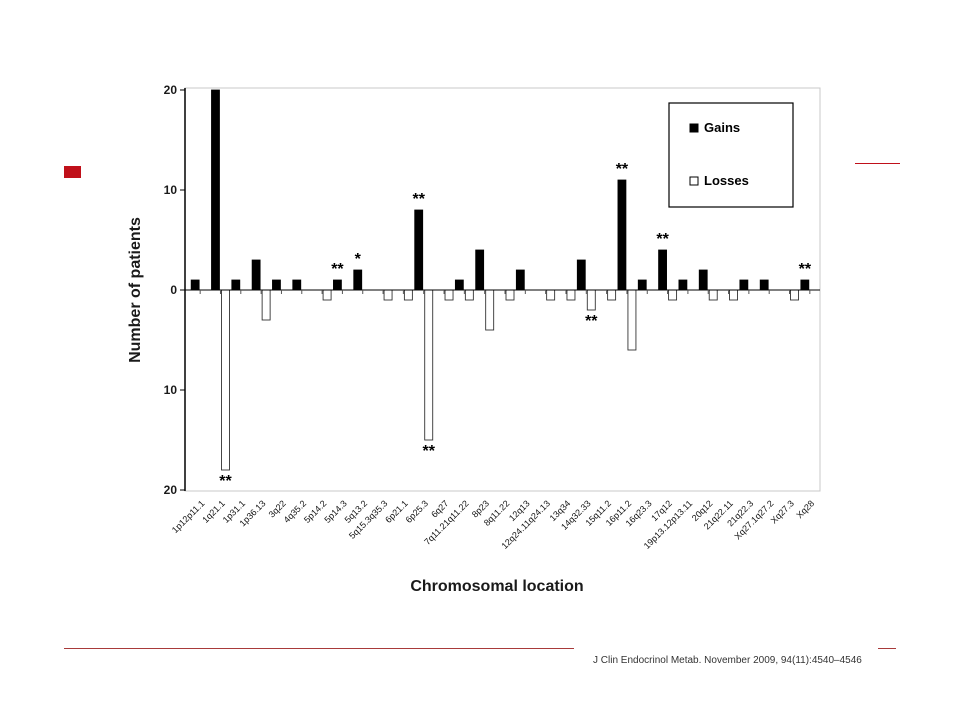  Describe the element at coordinates (358, 259) in the screenshot. I see `significance-marker: *` at that location.